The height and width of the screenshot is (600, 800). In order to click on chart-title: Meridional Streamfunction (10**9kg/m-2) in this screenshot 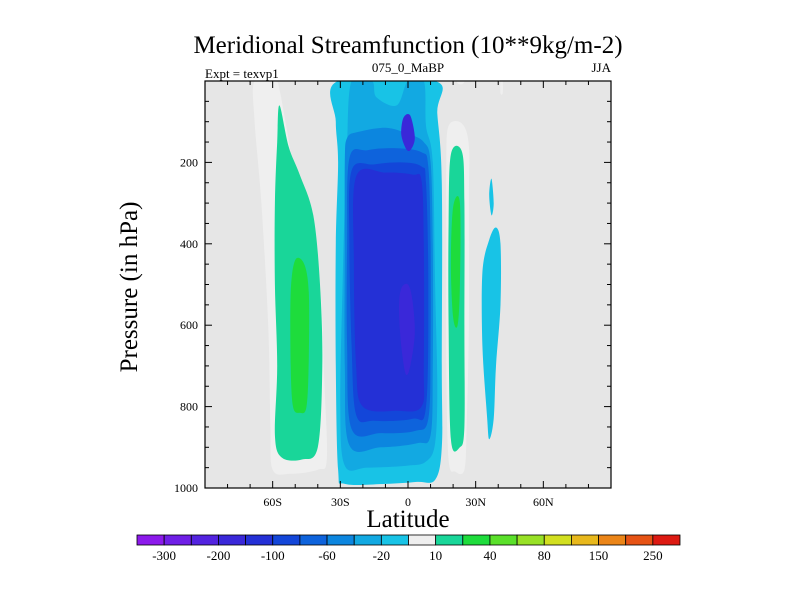, I will do `click(407, 45)`.